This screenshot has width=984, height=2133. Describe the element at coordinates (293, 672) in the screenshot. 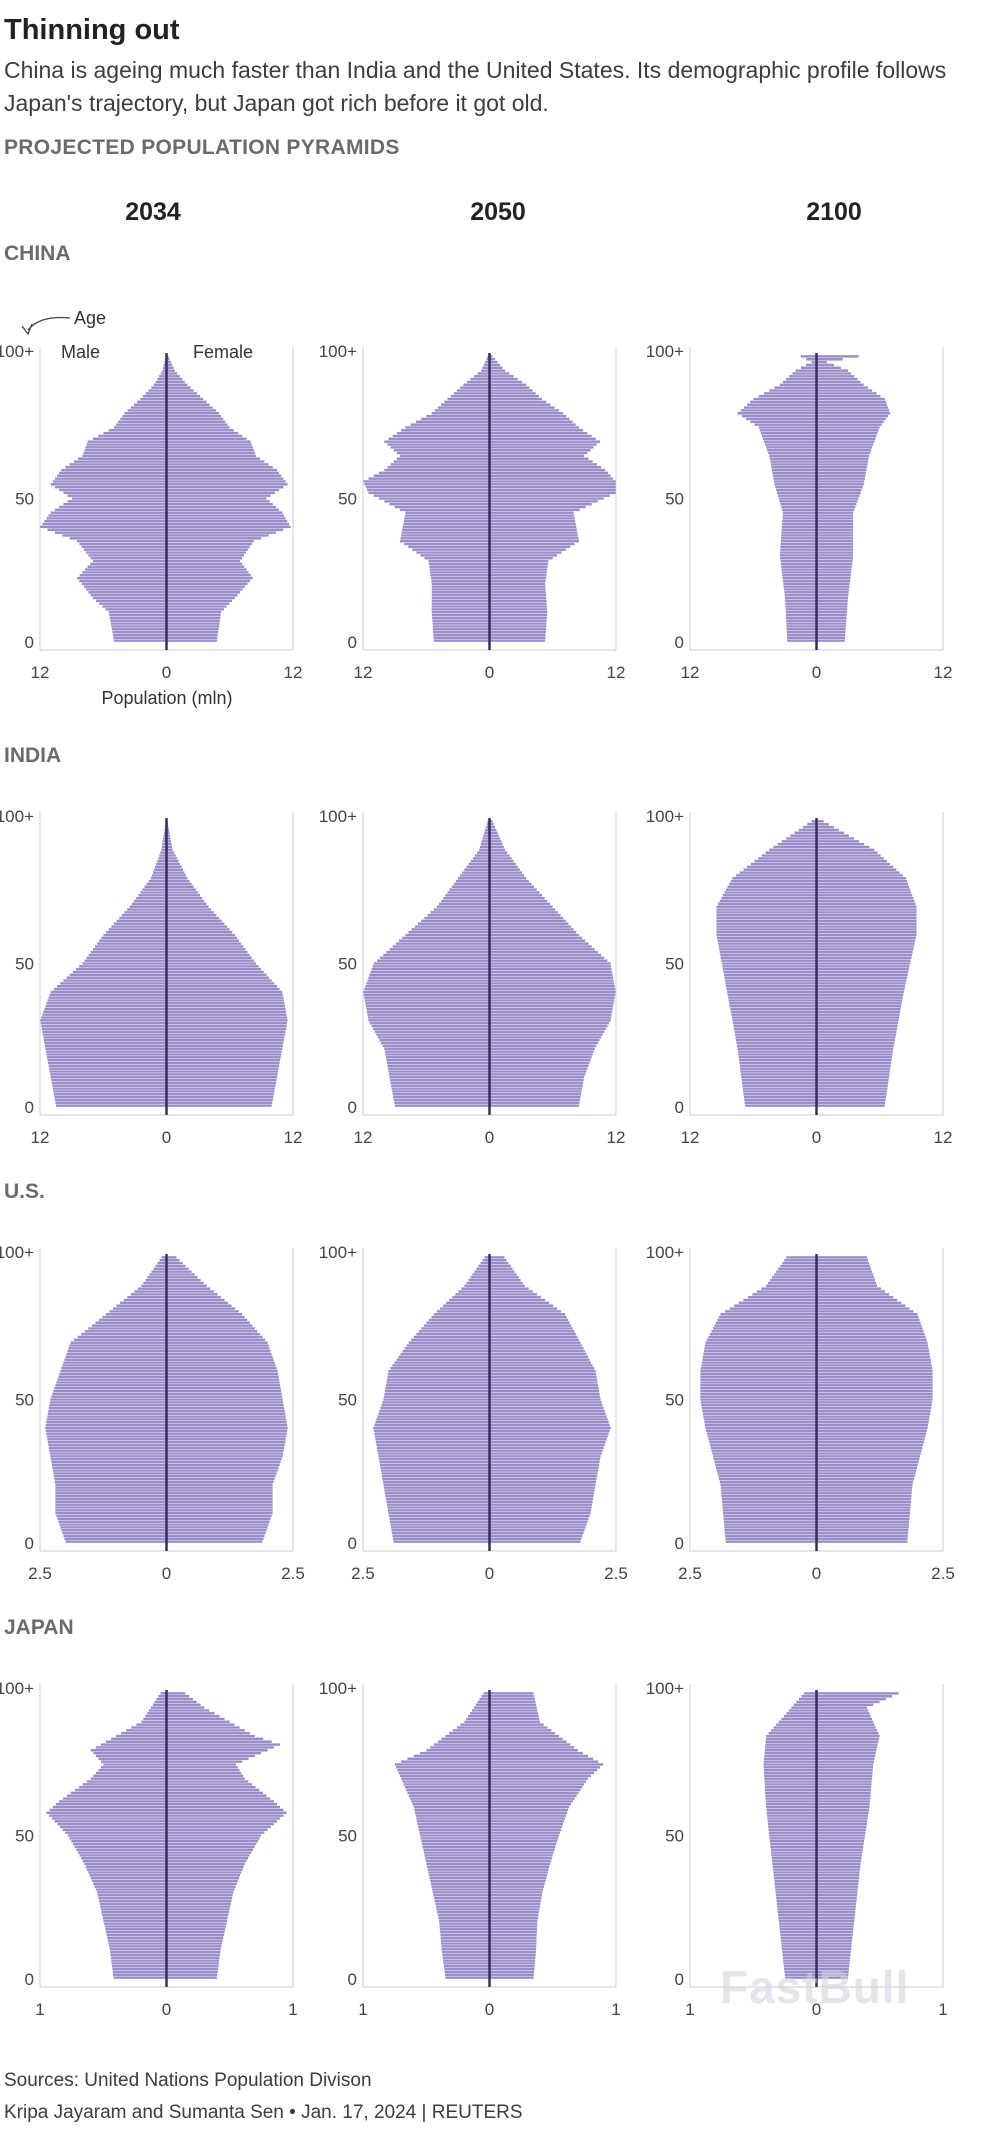

I see `x-tick-right: 12` at that location.